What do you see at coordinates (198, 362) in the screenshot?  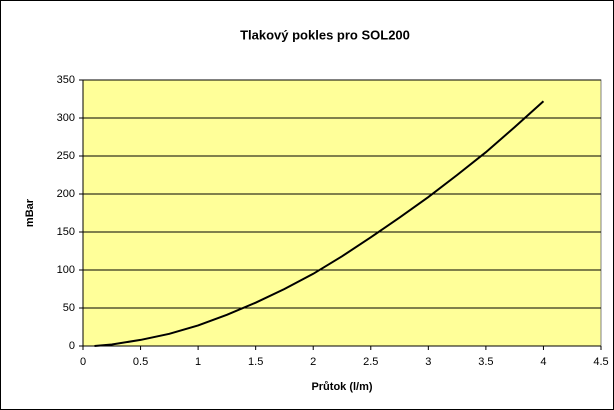 I see `x-tick-label: 1` at bounding box center [198, 362].